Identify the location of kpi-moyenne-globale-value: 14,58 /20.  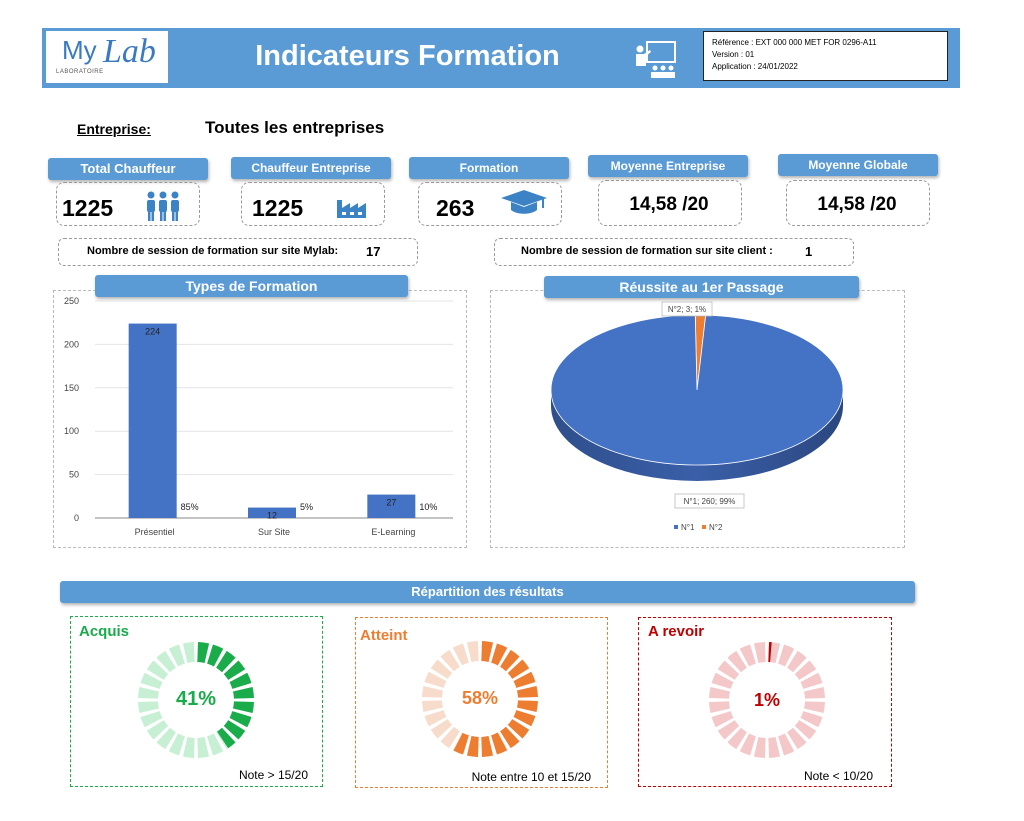
(857, 204).